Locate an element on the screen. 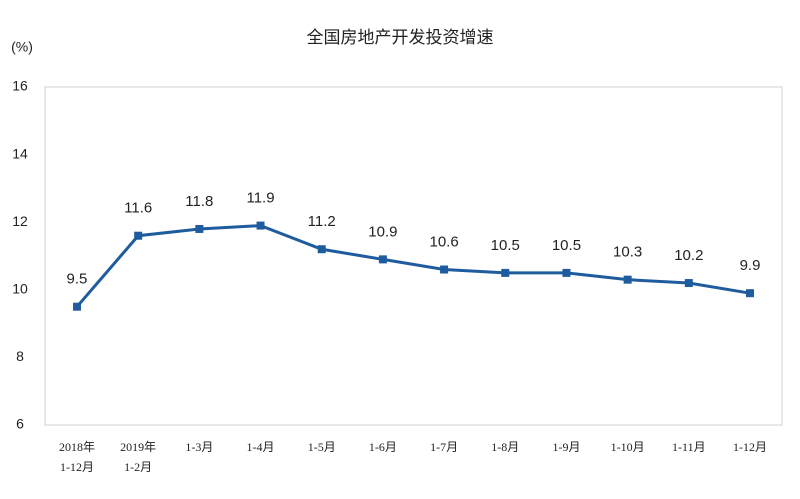 This screenshot has height=499, width=800. x-tick-label: 1-2月 is located at coordinates (138, 467).